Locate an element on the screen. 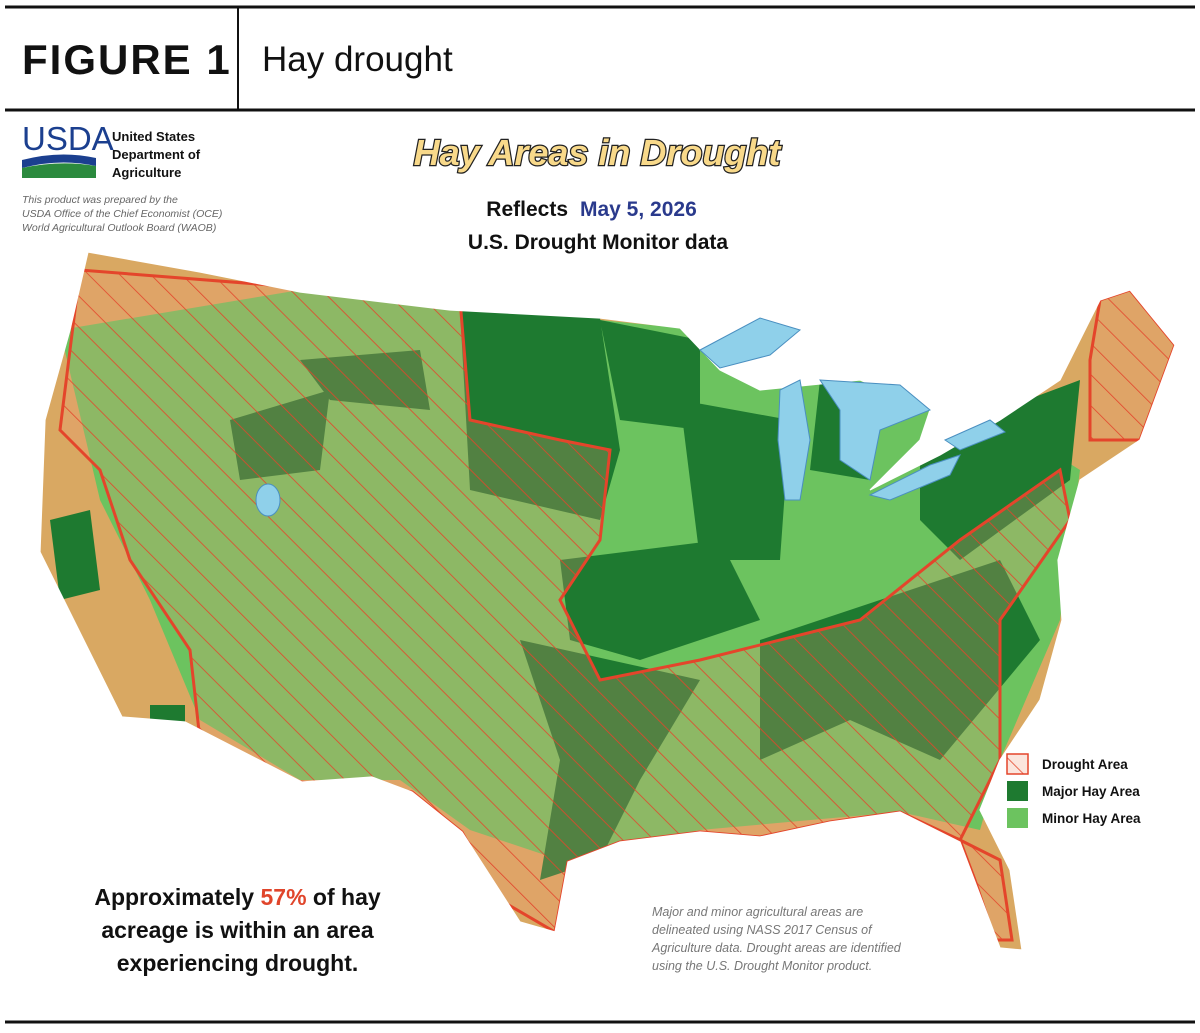 The image size is (1200, 1033). legend-swatch-drought is located at coordinates (1017, 764).